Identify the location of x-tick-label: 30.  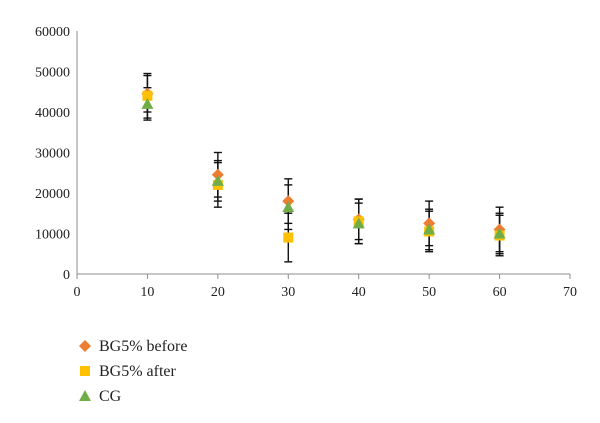
(288, 292).